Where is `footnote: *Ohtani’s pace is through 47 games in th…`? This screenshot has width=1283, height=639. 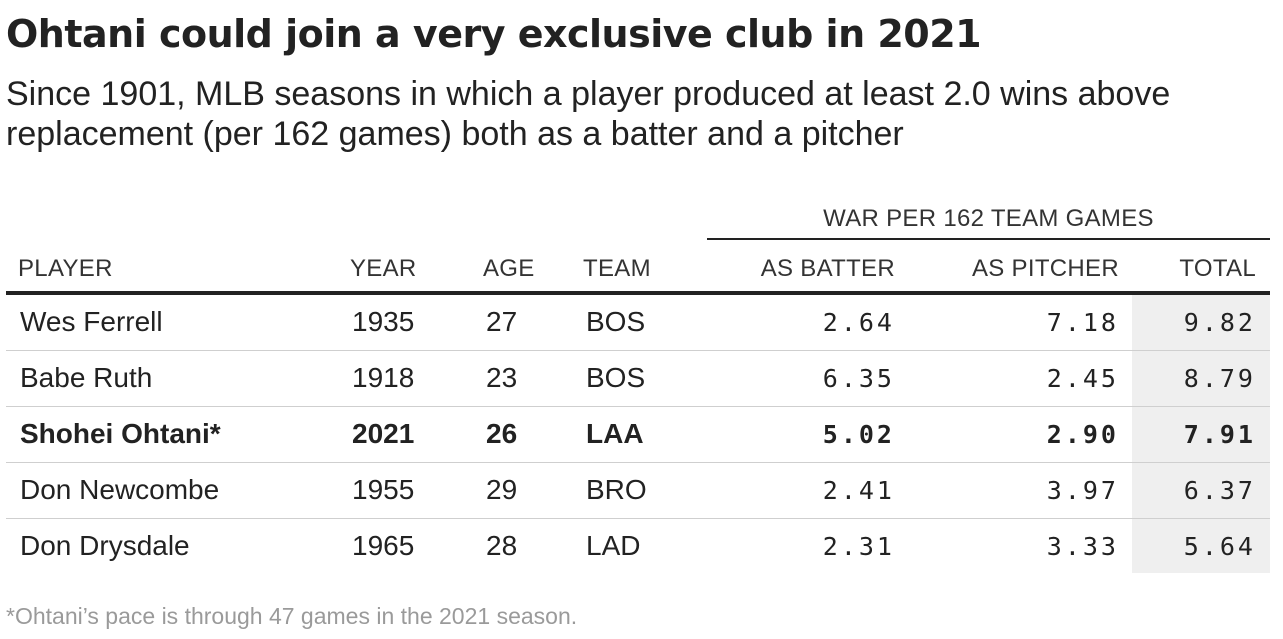 footnote: *Ohtani’s pace is through 47 games in th… is located at coordinates (292, 616).